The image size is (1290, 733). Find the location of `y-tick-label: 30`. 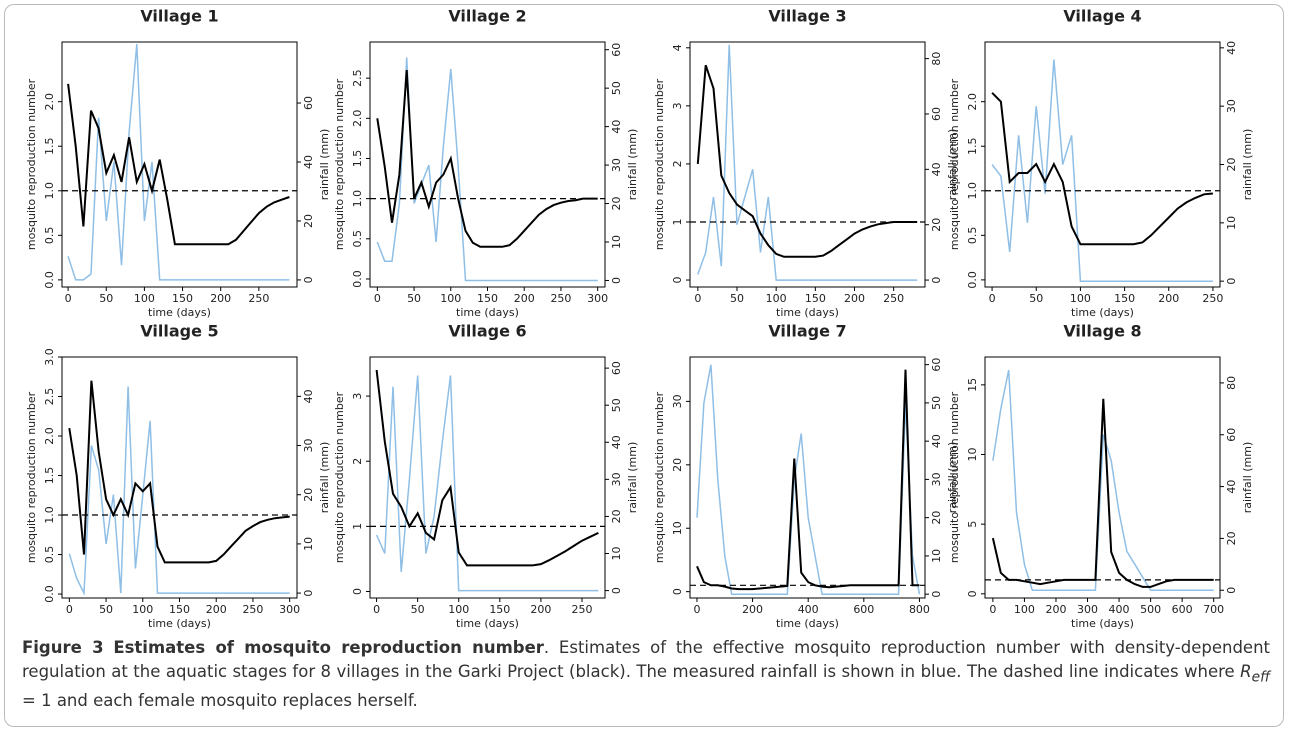

y-tick-label: 30 is located at coordinates (677, 401).